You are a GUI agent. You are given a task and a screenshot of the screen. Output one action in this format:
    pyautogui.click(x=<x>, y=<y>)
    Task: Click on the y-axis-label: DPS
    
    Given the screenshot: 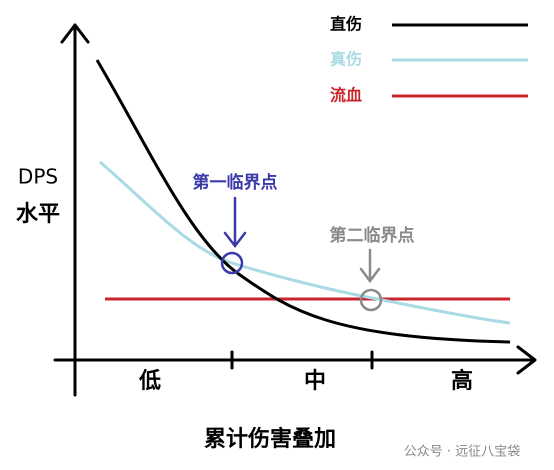 What is the action you would take?
    pyautogui.click(x=38, y=177)
    